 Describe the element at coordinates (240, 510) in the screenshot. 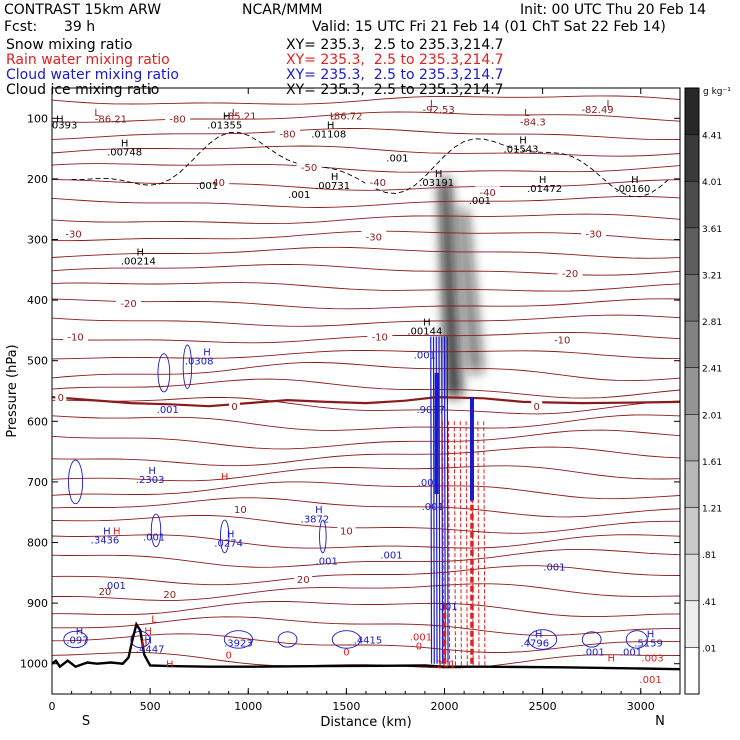

I see `temperature-contour-label: 10` at that location.